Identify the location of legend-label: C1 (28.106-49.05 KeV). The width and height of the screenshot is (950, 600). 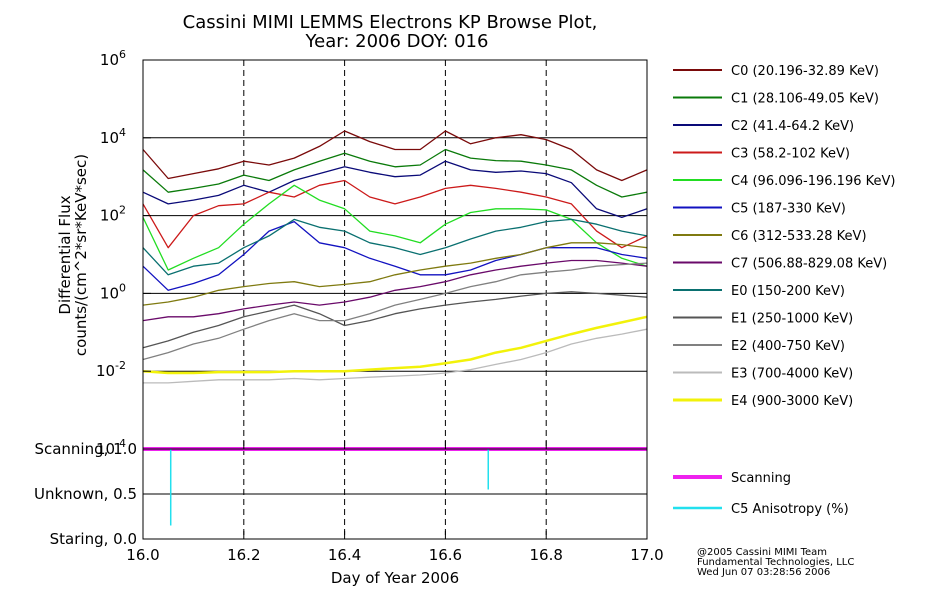
(805, 99).